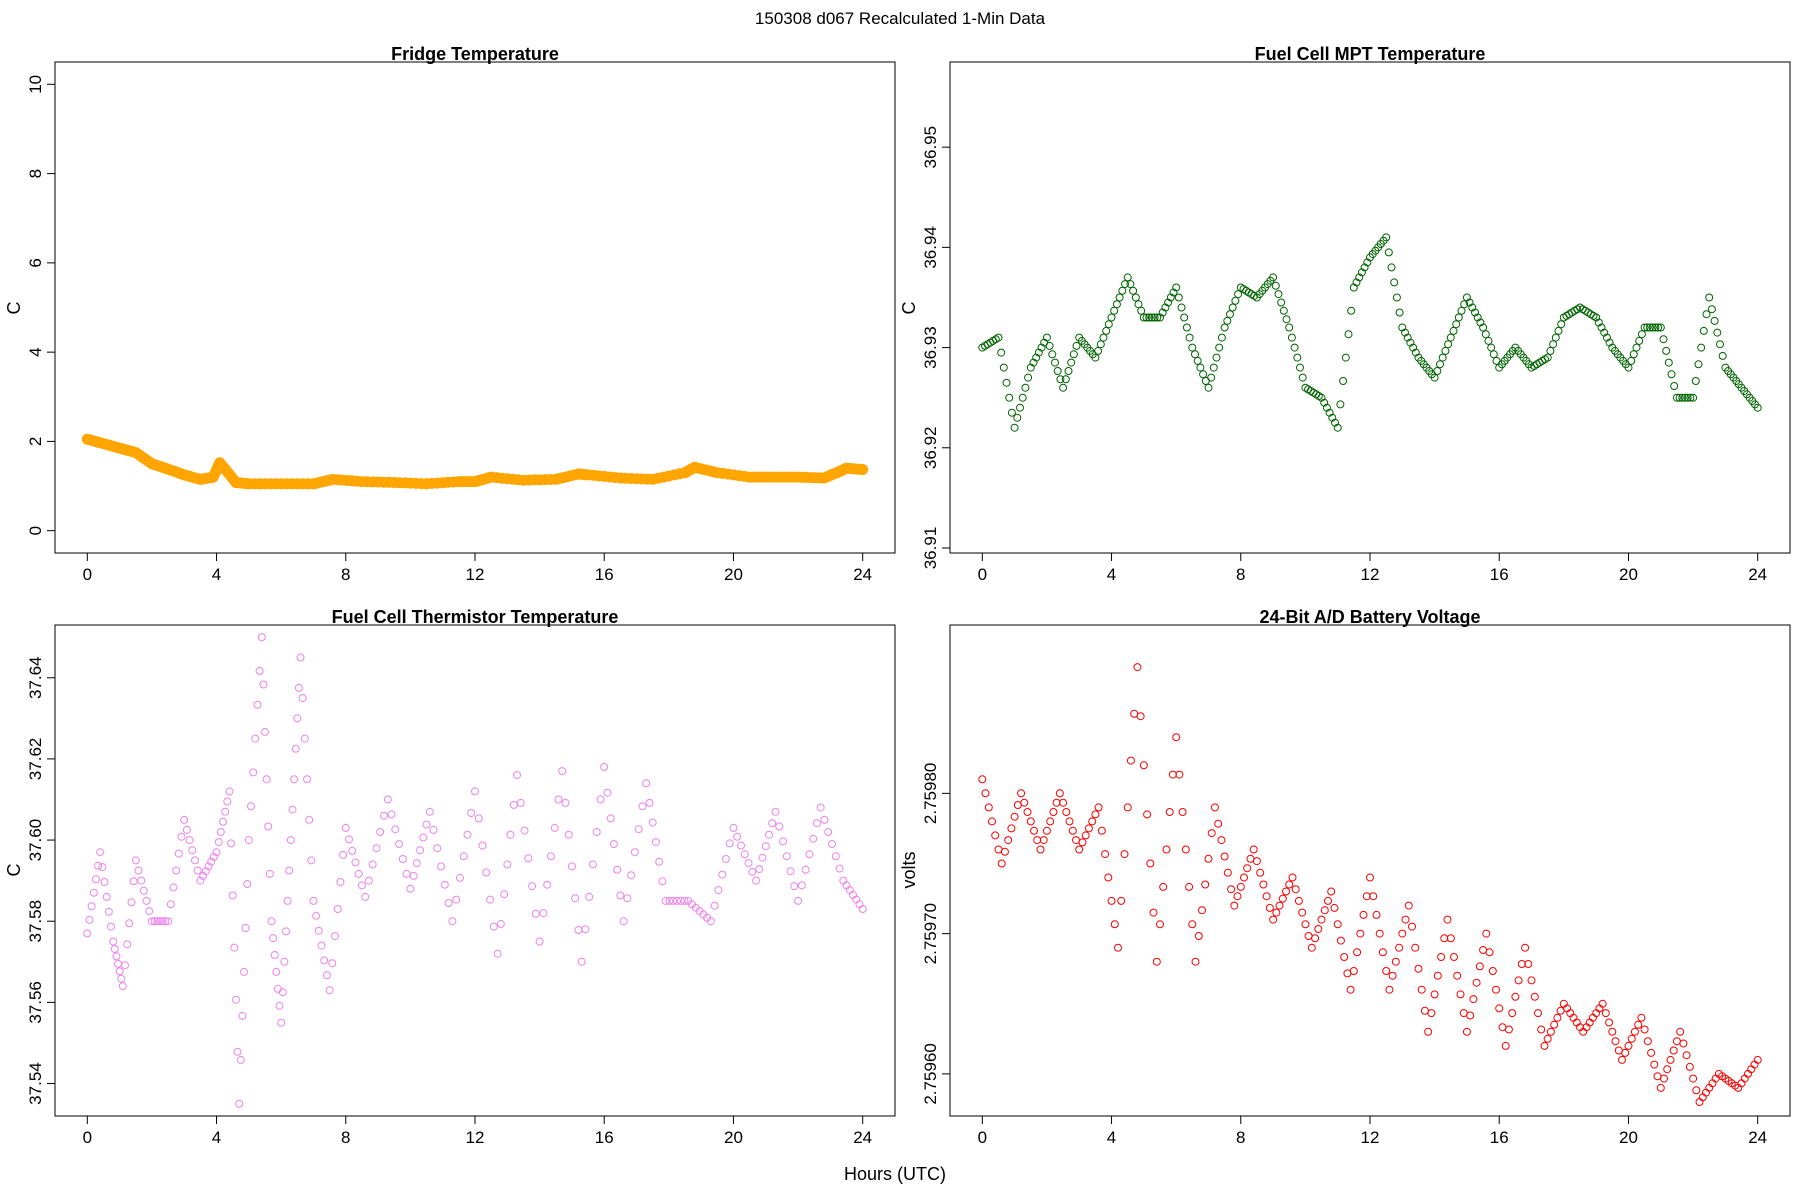  Describe the element at coordinates (35, 1083) in the screenshot. I see `y-tick-label: 37.54` at that location.